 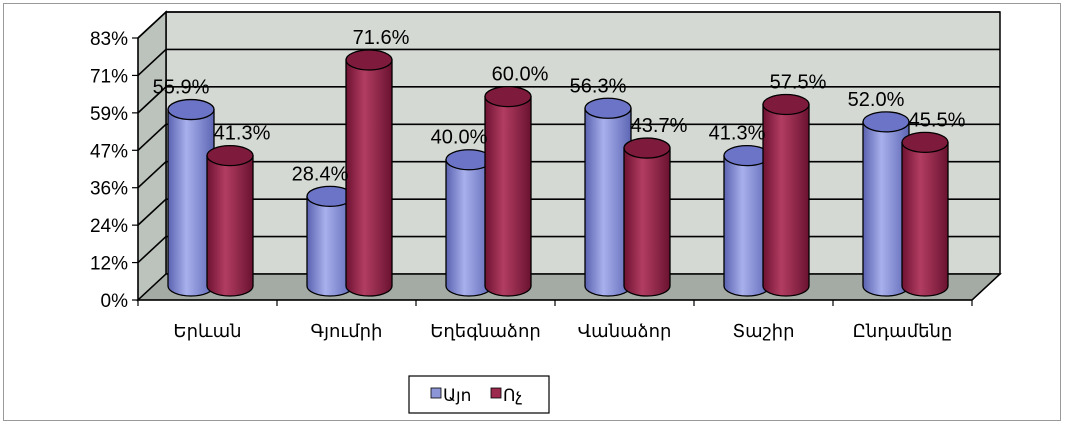 What do you see at coordinates (320, 174) in the screenshot?
I see `data-label-1-2: 28.4%` at bounding box center [320, 174].